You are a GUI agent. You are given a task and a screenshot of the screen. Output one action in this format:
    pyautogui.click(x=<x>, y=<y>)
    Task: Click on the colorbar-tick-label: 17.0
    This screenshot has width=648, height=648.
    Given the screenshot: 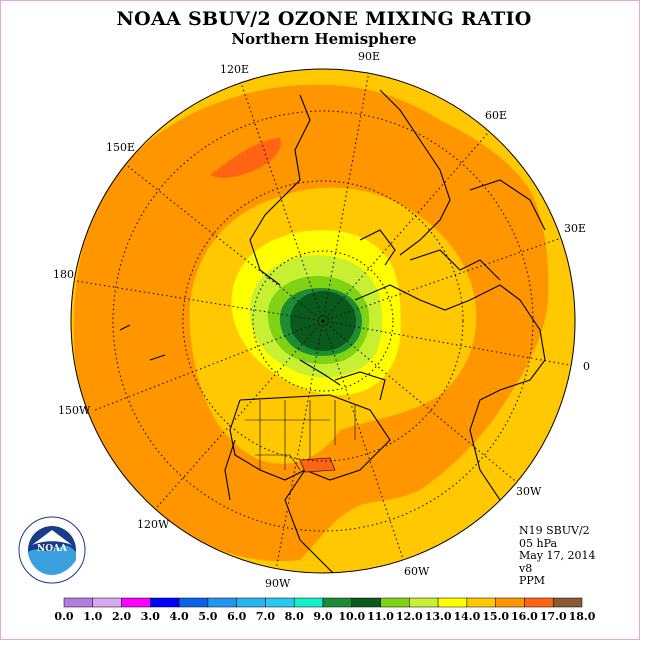 What is the action you would take?
    pyautogui.click(x=553, y=616)
    